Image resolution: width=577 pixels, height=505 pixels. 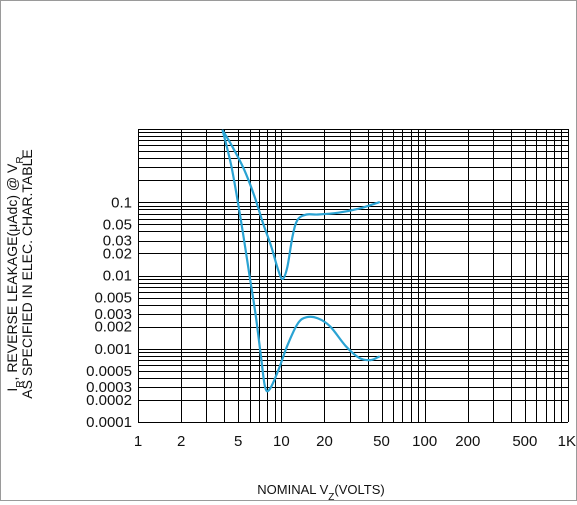 I want to click on y-tick-label: 0.02, so click(x=117, y=253).